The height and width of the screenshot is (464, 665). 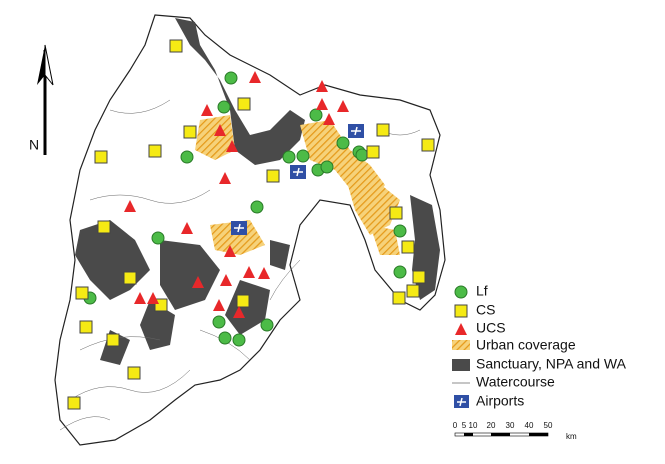 I want to click on scale-tick-label: 50, so click(x=548, y=425).